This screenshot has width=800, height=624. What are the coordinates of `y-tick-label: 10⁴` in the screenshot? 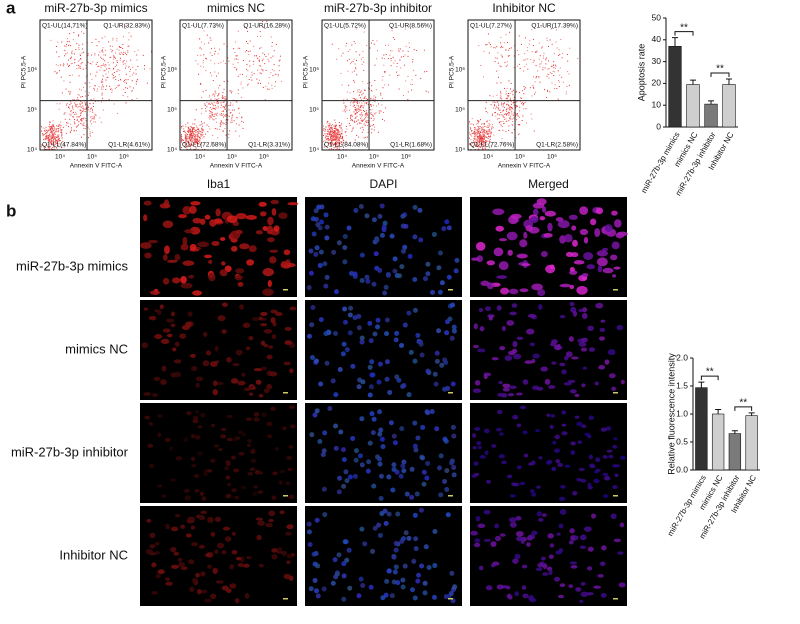 It's located at (32, 150).